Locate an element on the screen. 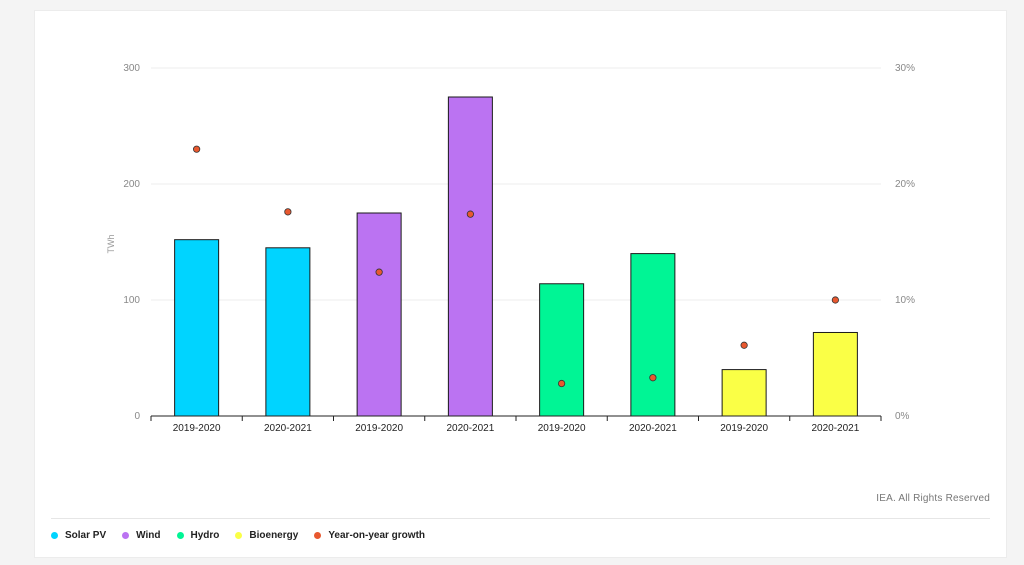 The width and height of the screenshot is (1024, 565). legend-divider is located at coordinates (520, 518).